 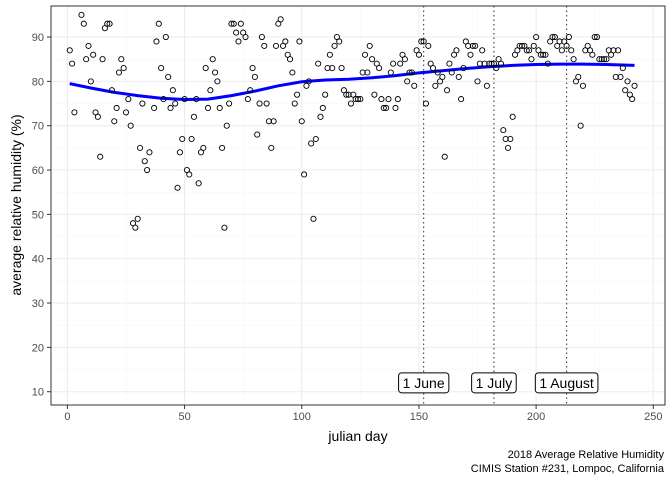 What do you see at coordinates (357, 436) in the screenshot?
I see `x-axis-title: julian day` at bounding box center [357, 436].